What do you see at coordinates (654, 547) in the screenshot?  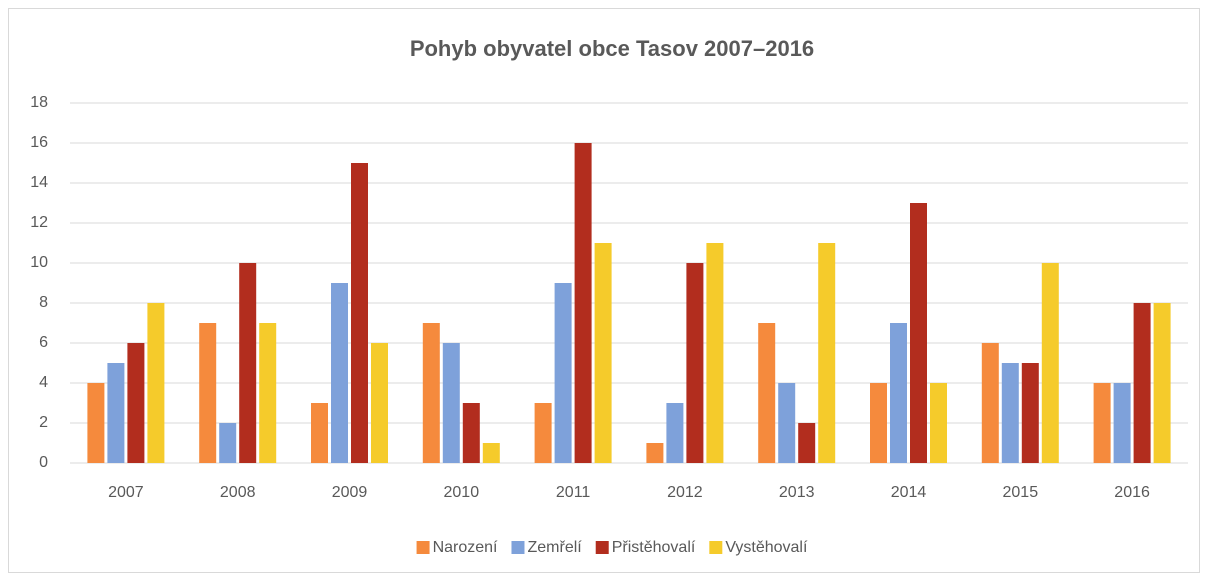 I see `legend-label: Přistěhovalí` at bounding box center [654, 547].